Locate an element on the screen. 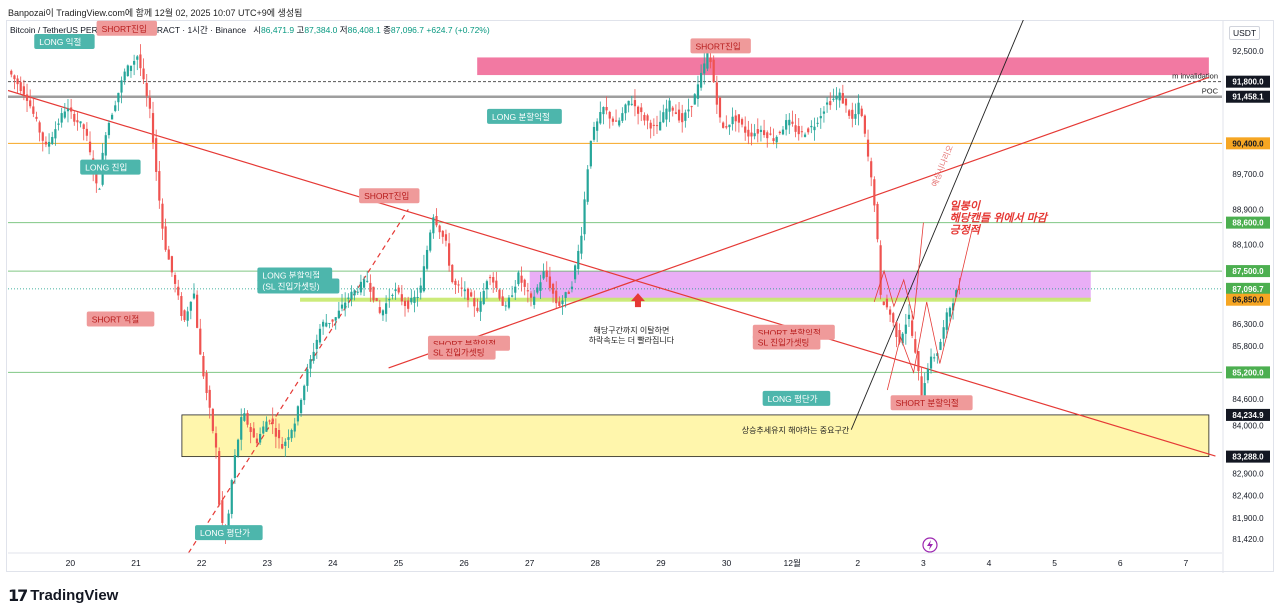  annotation-label: SHORT진입 is located at coordinates (386, 196).